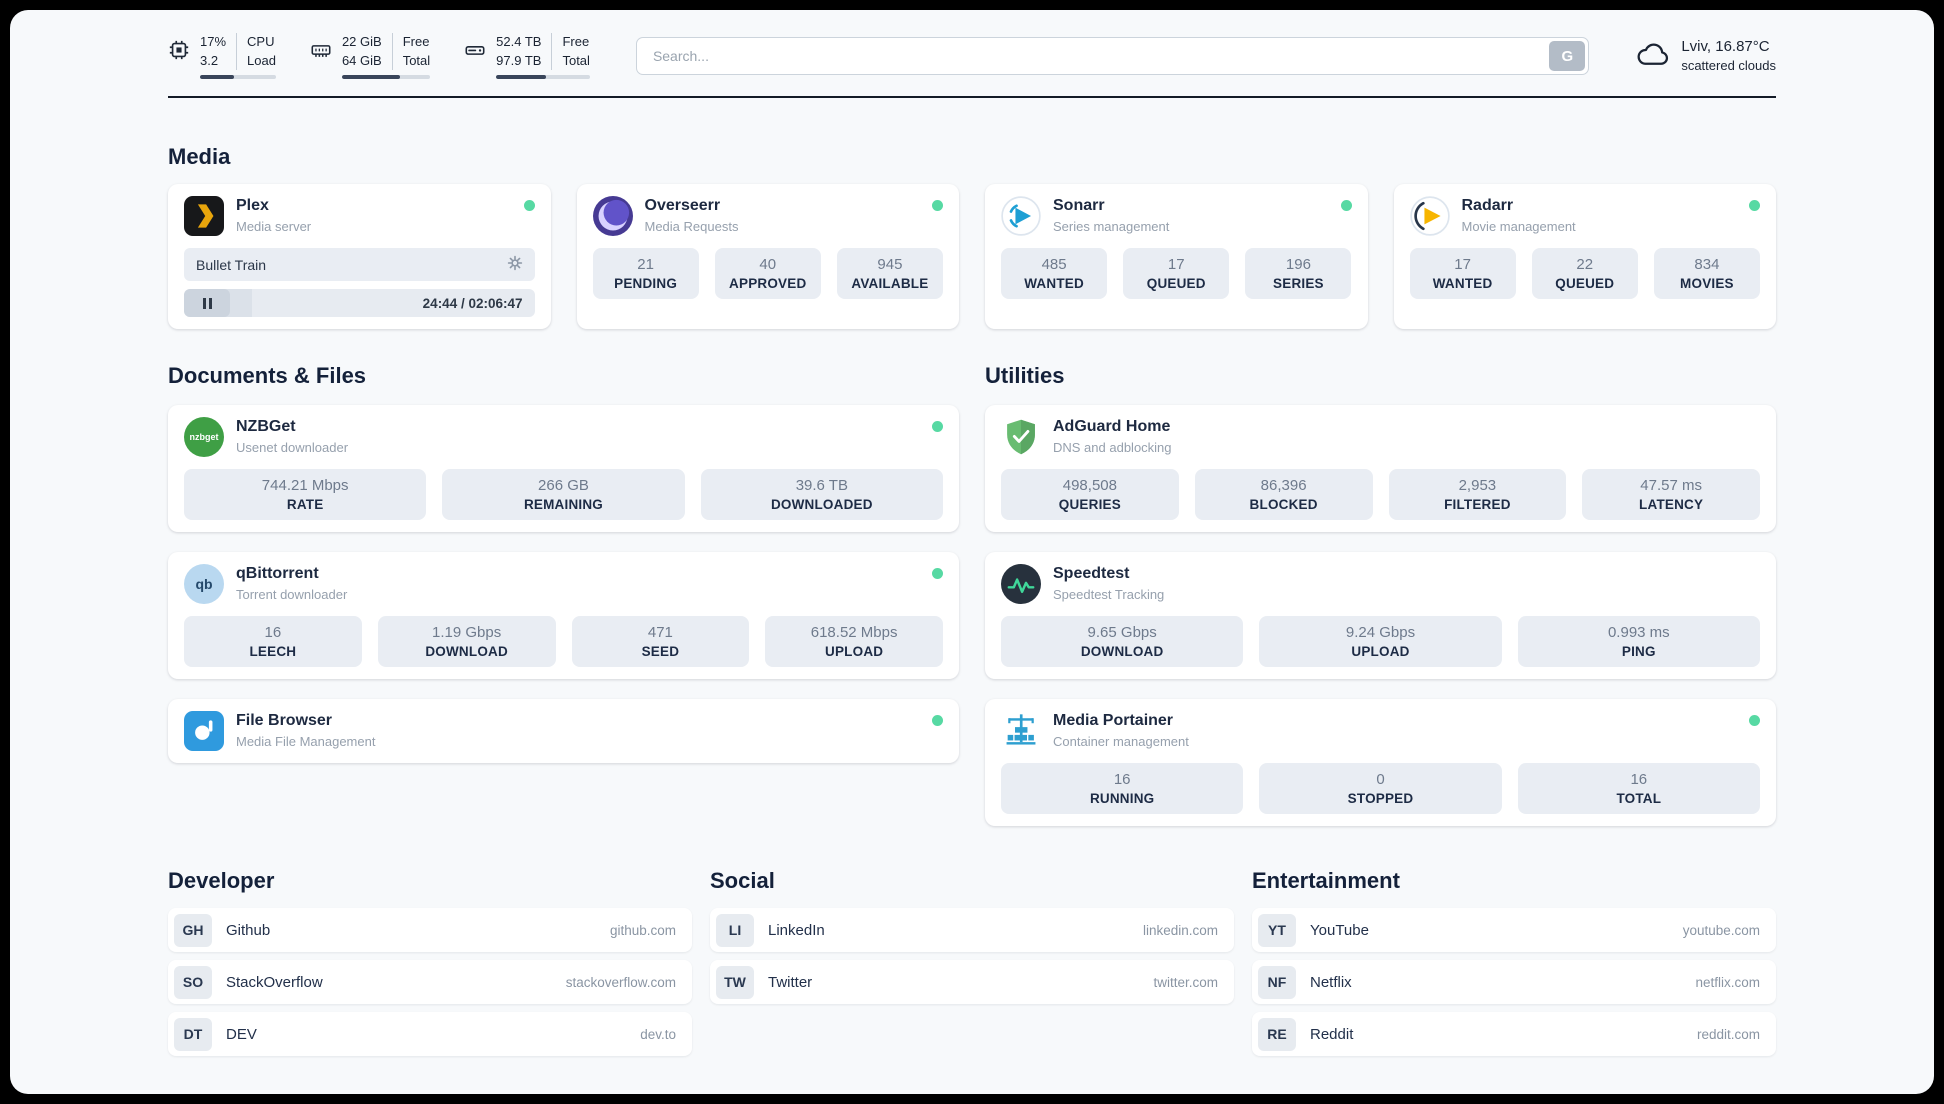 The height and width of the screenshot is (1104, 1944). What do you see at coordinates (359, 264) in the screenshot?
I see `now-playing-row: Bullet Train` at bounding box center [359, 264].